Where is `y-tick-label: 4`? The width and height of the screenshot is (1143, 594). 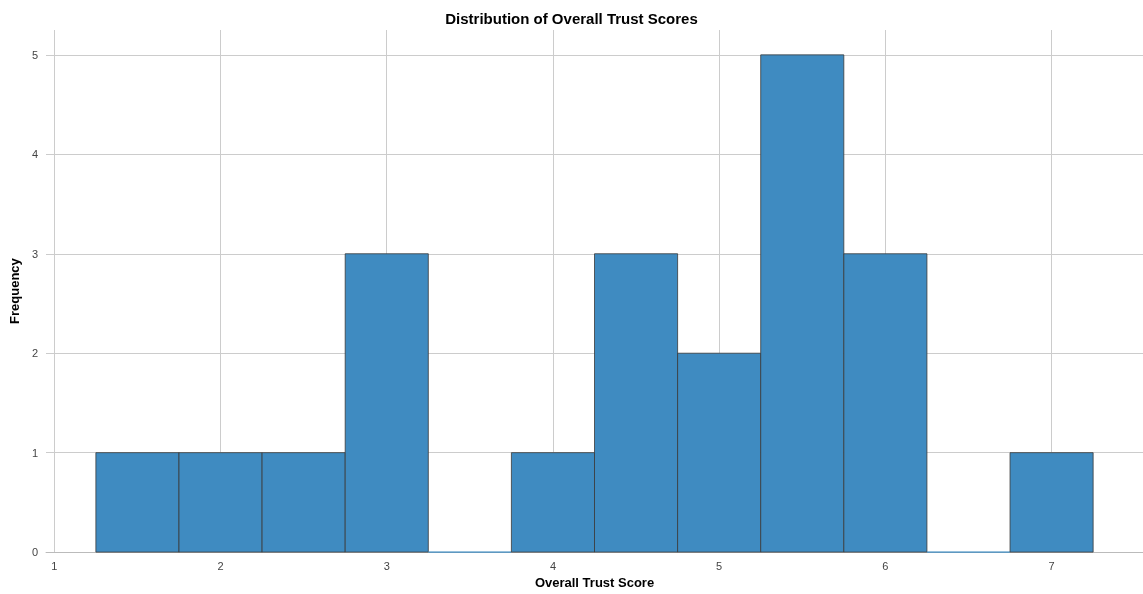
y-tick-label: 4 is located at coordinates (35, 154).